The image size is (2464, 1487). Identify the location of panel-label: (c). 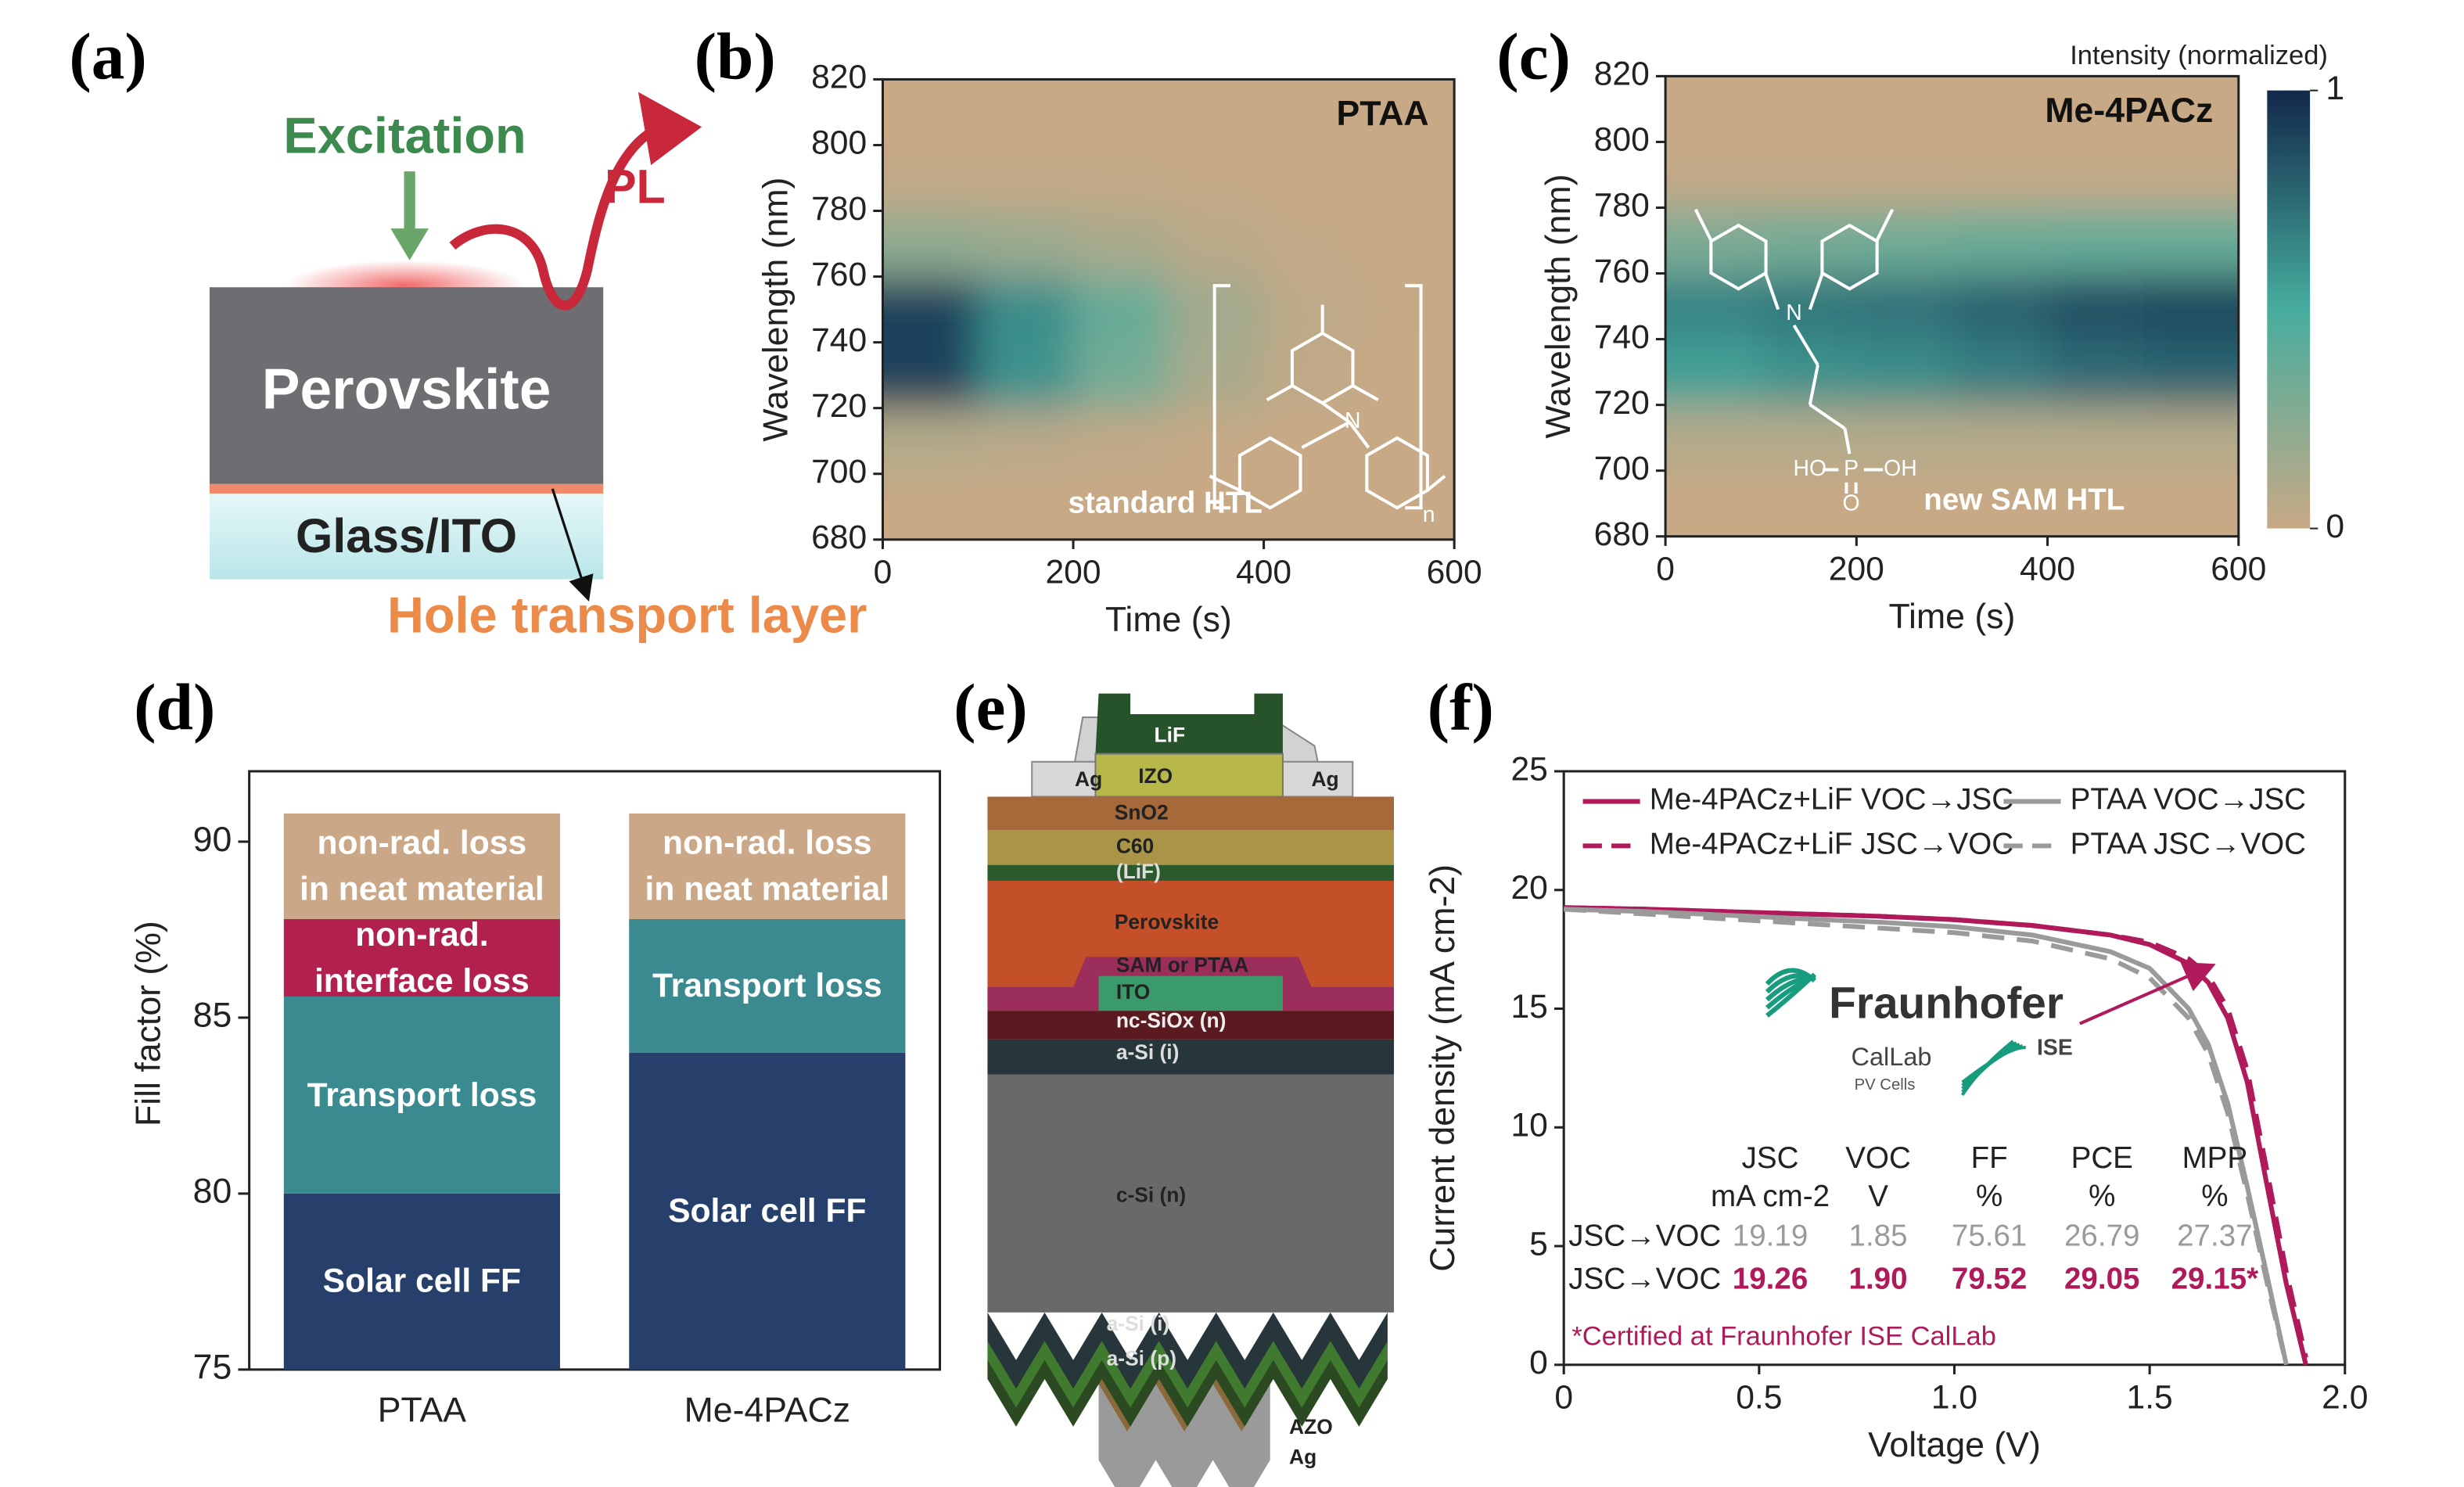
(1533, 57).